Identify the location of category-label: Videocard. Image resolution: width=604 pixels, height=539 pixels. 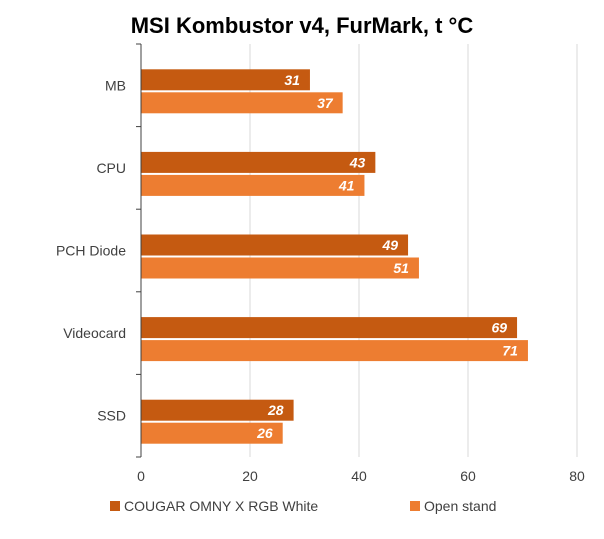
(94, 333).